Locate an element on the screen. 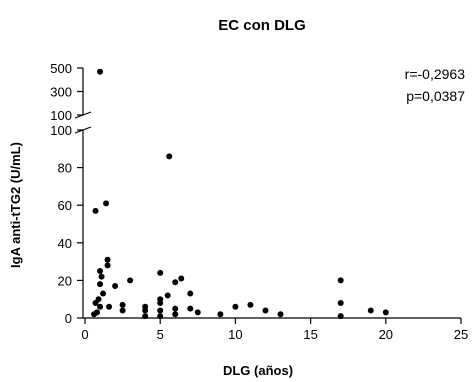 The height and width of the screenshot is (382, 473). x-tick-label: 25 is located at coordinates (461, 334).